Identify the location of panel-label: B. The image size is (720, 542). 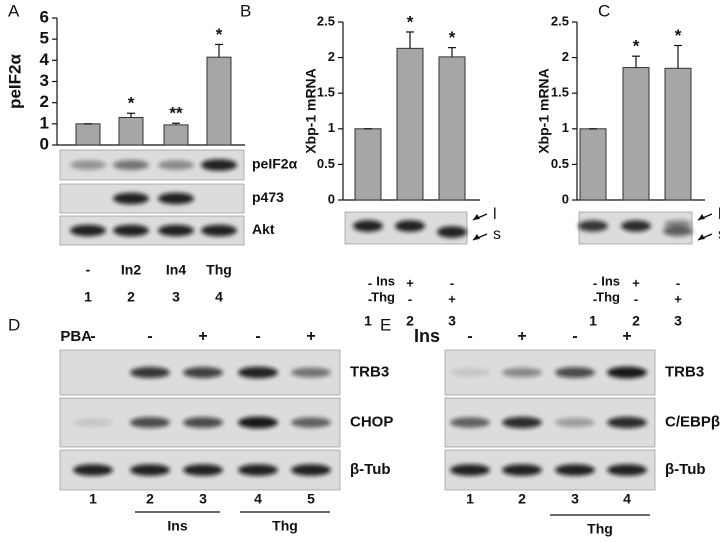
(245, 10).